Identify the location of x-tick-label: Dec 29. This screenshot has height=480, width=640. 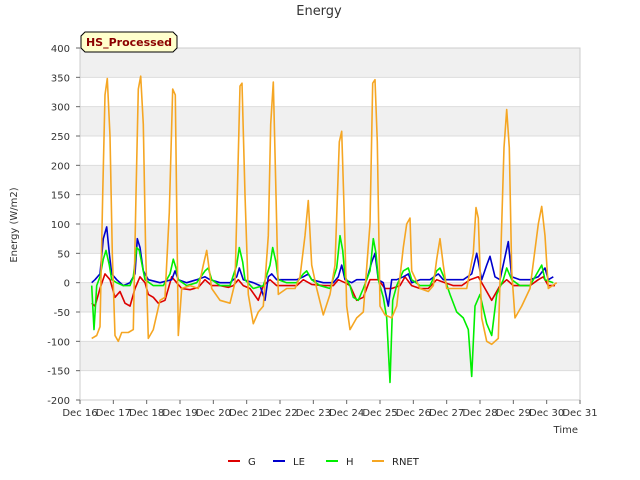
(513, 413).